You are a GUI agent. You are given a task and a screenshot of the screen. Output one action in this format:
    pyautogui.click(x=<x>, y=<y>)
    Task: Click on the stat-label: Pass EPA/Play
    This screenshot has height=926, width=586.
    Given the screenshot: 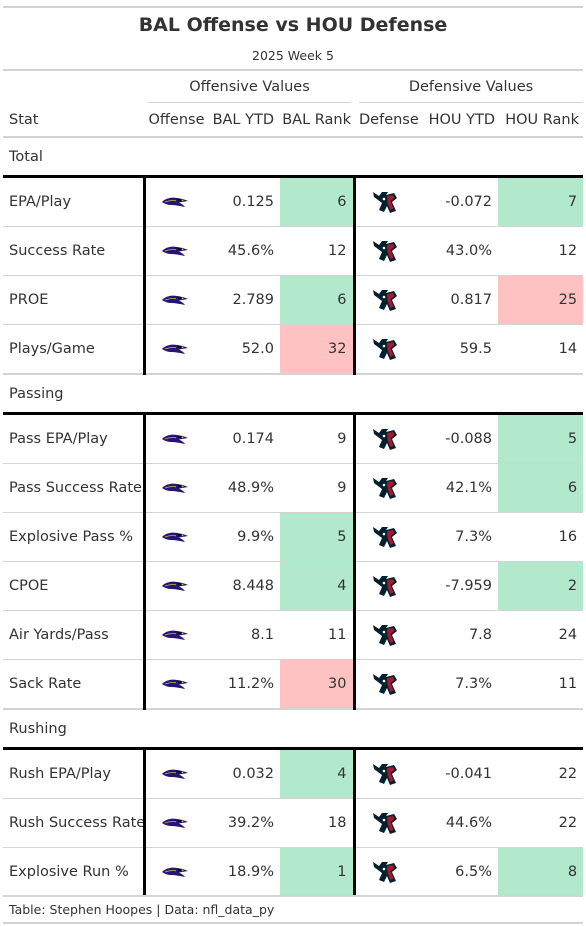 What is the action you would take?
    pyautogui.click(x=73, y=438)
    